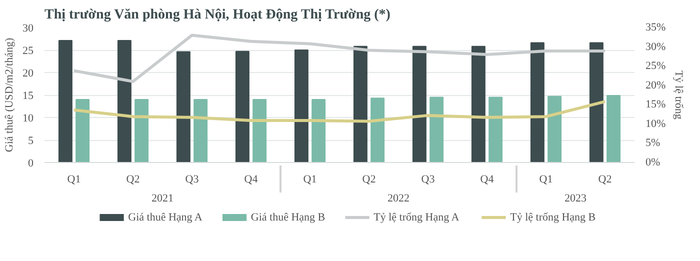 The height and width of the screenshot is (261, 700). What do you see at coordinates (217, 15) in the screenshot?
I see `chart-title: Thị trường Văn phòng Hà Nội, Hoạt Động Thị Trường (*)` at bounding box center [217, 15].